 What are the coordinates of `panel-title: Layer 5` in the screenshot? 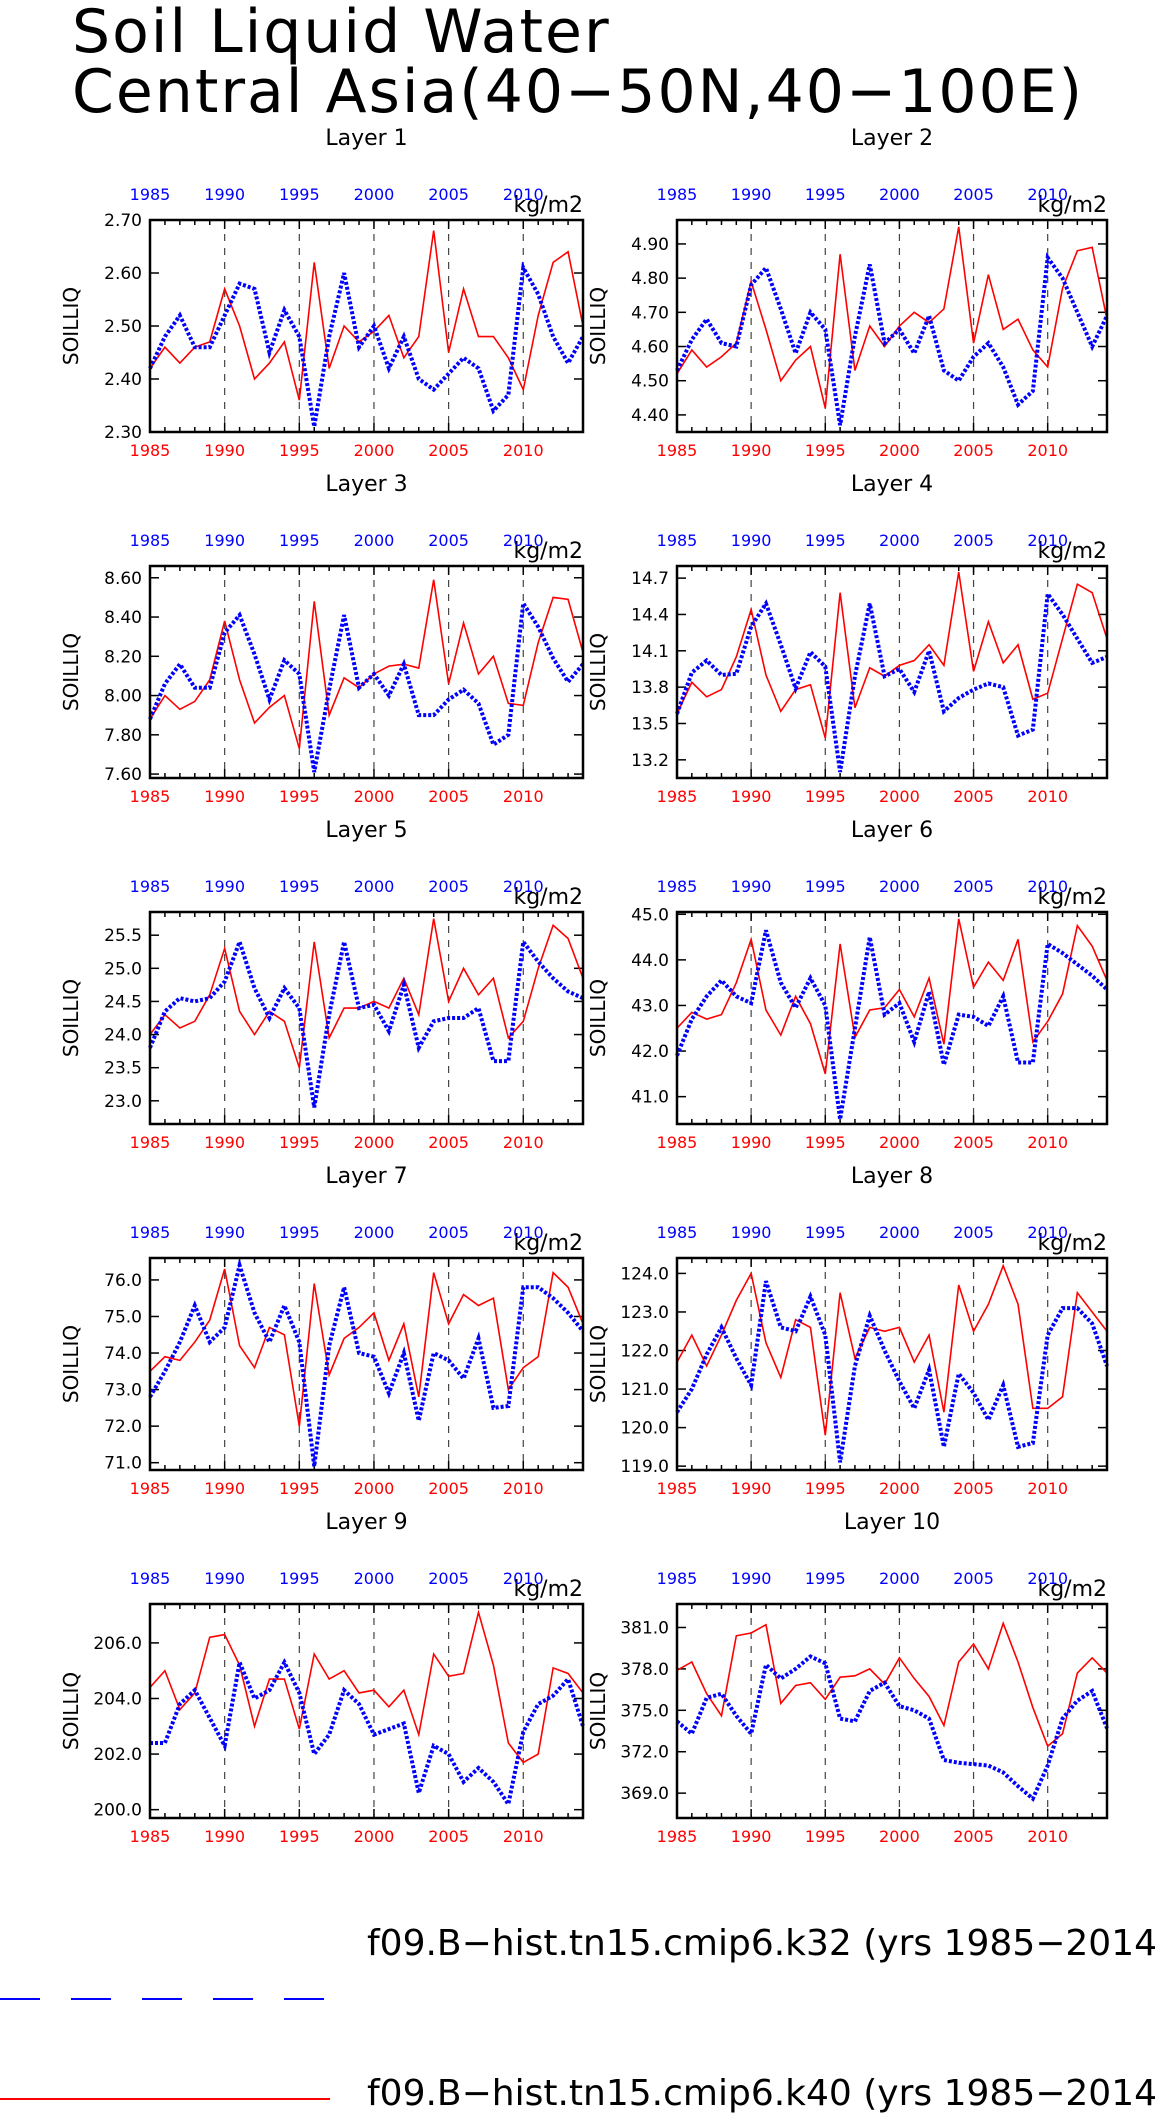 It's located at (366, 830).